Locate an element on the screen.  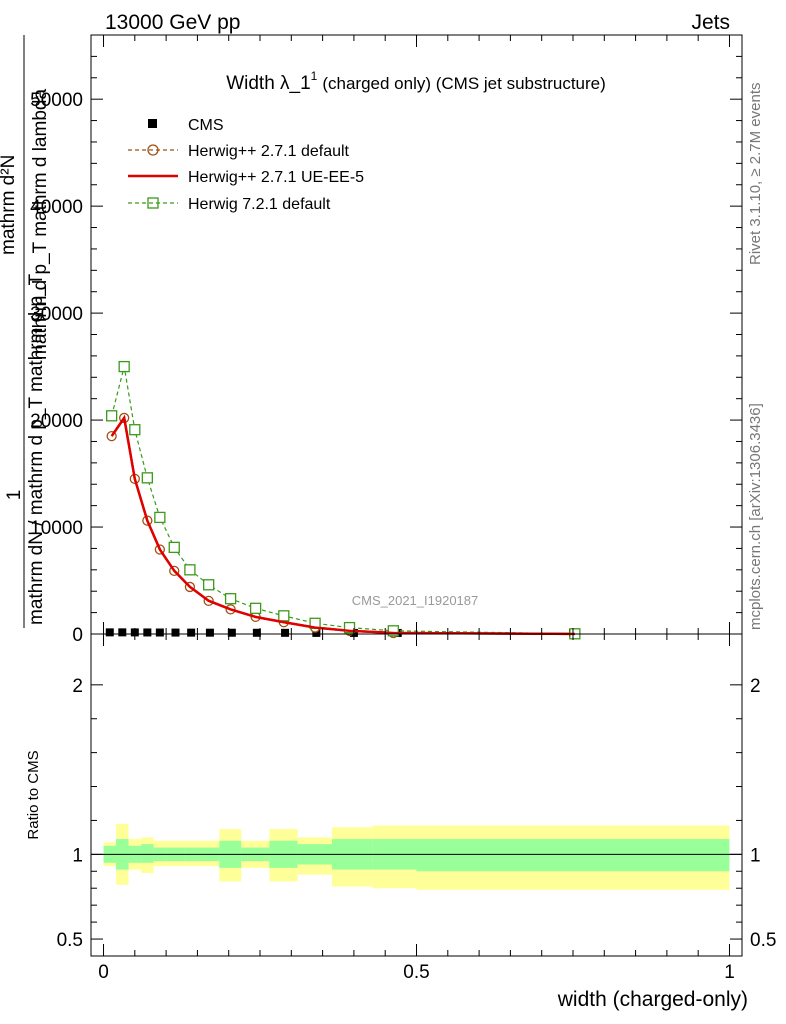
legend-item-herwig7: Herwig 7.2.1 default is located at coordinates (229, 204).